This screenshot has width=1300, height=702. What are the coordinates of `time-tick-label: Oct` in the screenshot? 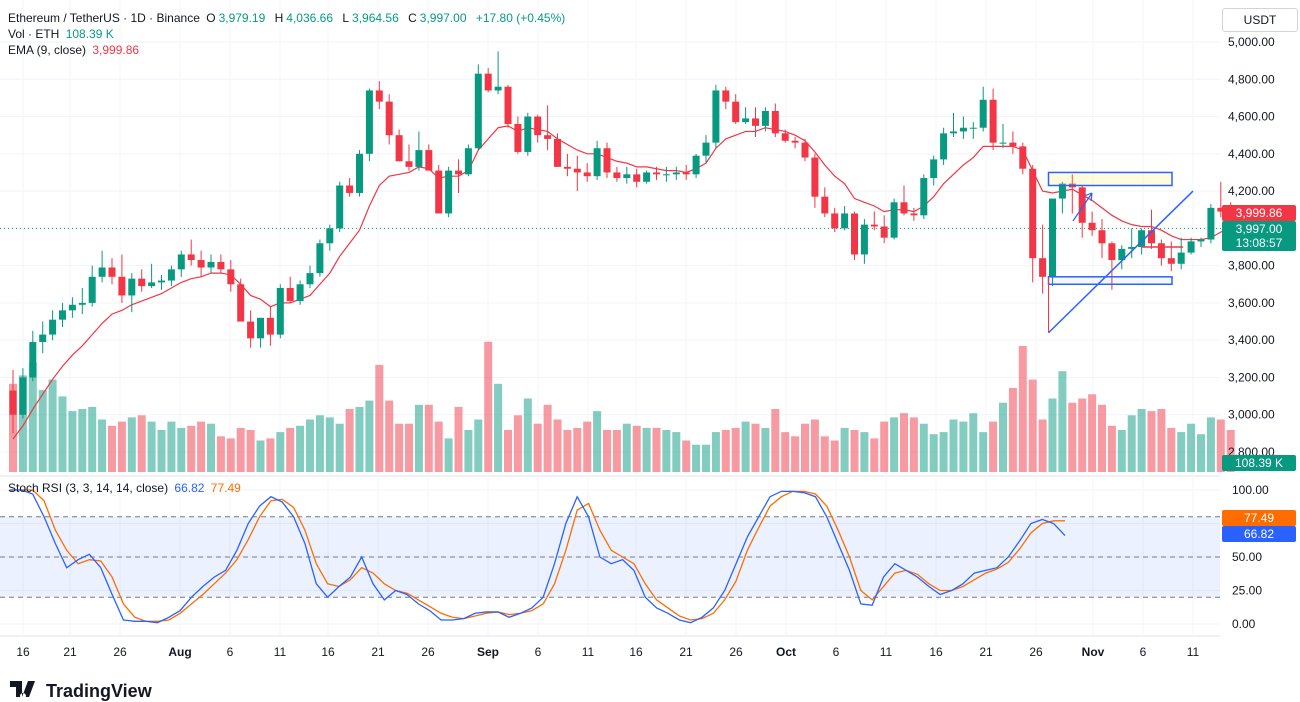 It's located at (786, 652).